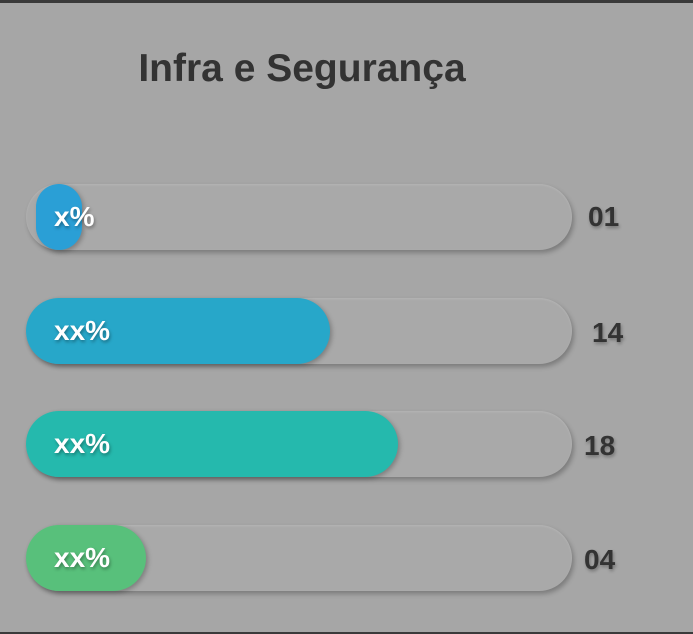  Describe the element at coordinates (302, 68) in the screenshot. I see `title: Infra e Segurança` at that location.